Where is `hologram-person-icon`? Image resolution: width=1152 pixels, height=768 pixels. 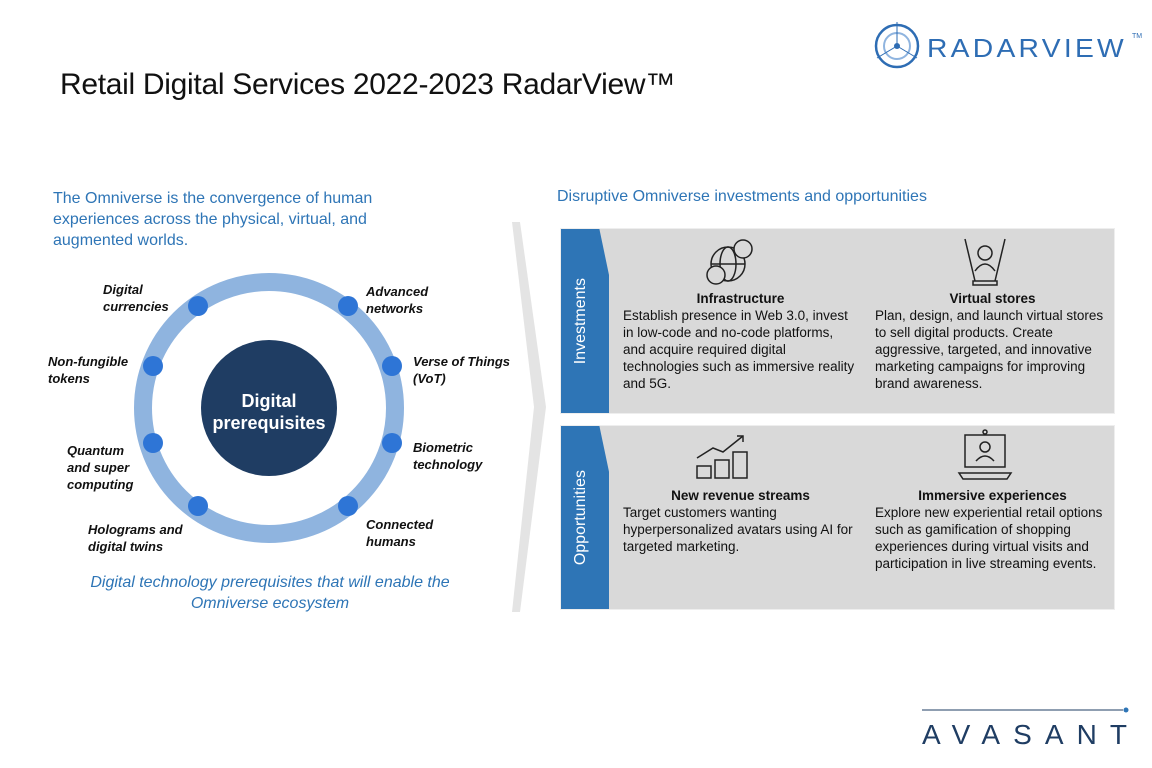
hologram-person-icon is located at coordinates (985, 262).